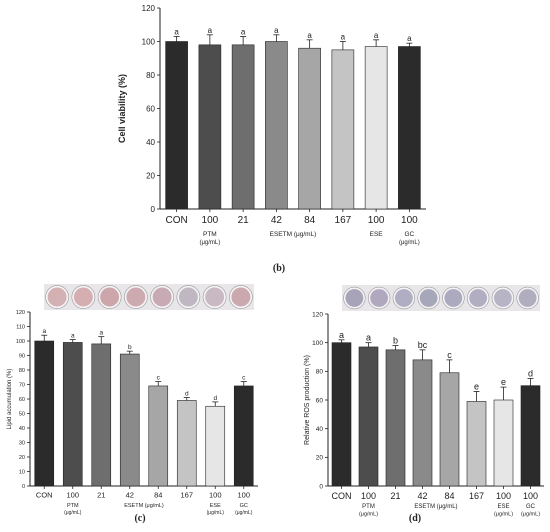 The height and width of the screenshot is (532, 550). What do you see at coordinates (395, 341) in the screenshot?
I see `significance-label: b` at bounding box center [395, 341].